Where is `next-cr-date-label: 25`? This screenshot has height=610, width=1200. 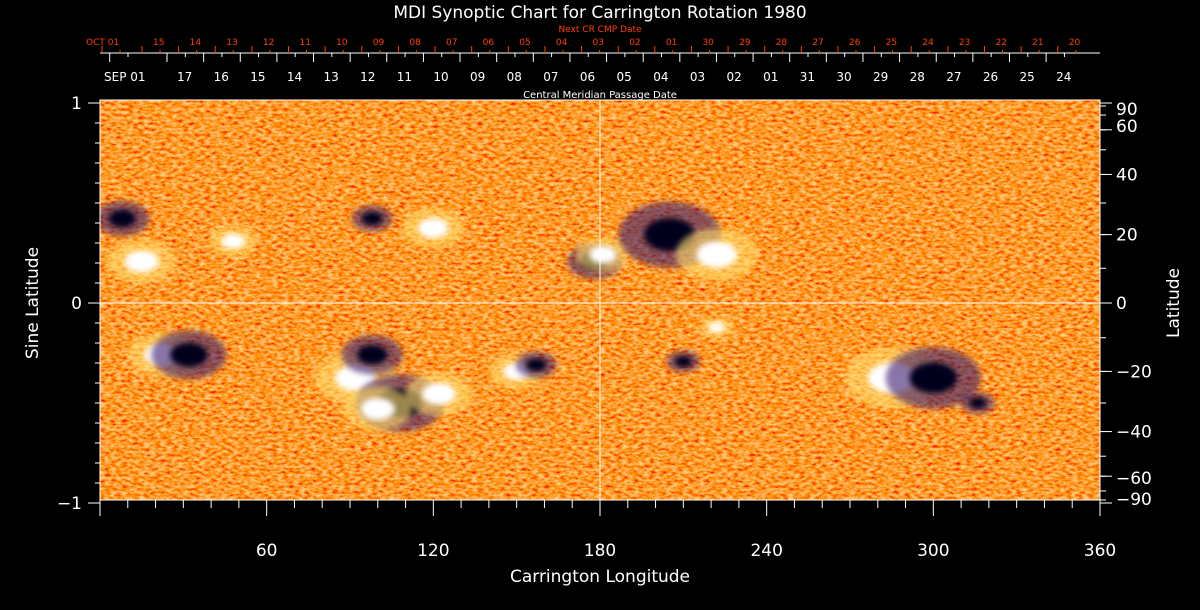 next-cr-date-label: 25 is located at coordinates (891, 43).